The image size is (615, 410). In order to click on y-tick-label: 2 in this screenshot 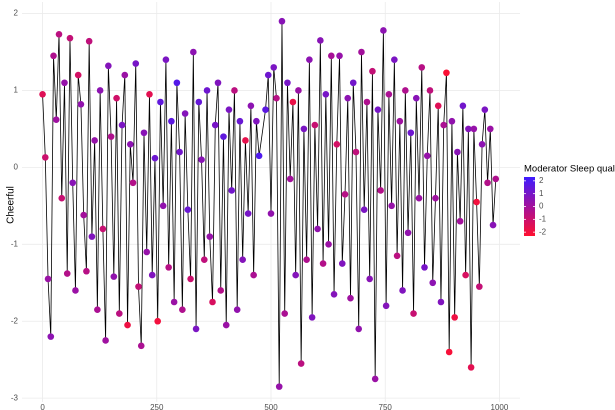, I will do `click(16, 13)`.